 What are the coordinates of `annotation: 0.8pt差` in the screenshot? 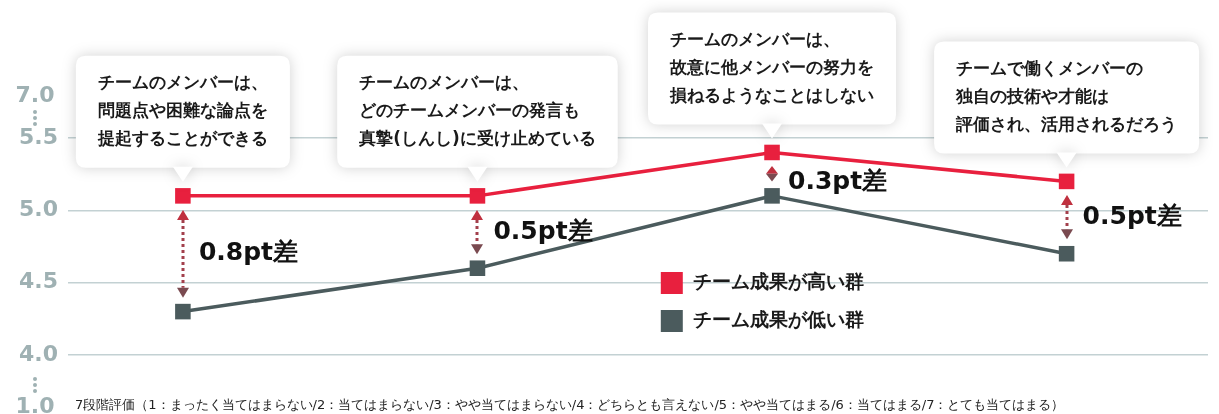 It's located at (248, 252).